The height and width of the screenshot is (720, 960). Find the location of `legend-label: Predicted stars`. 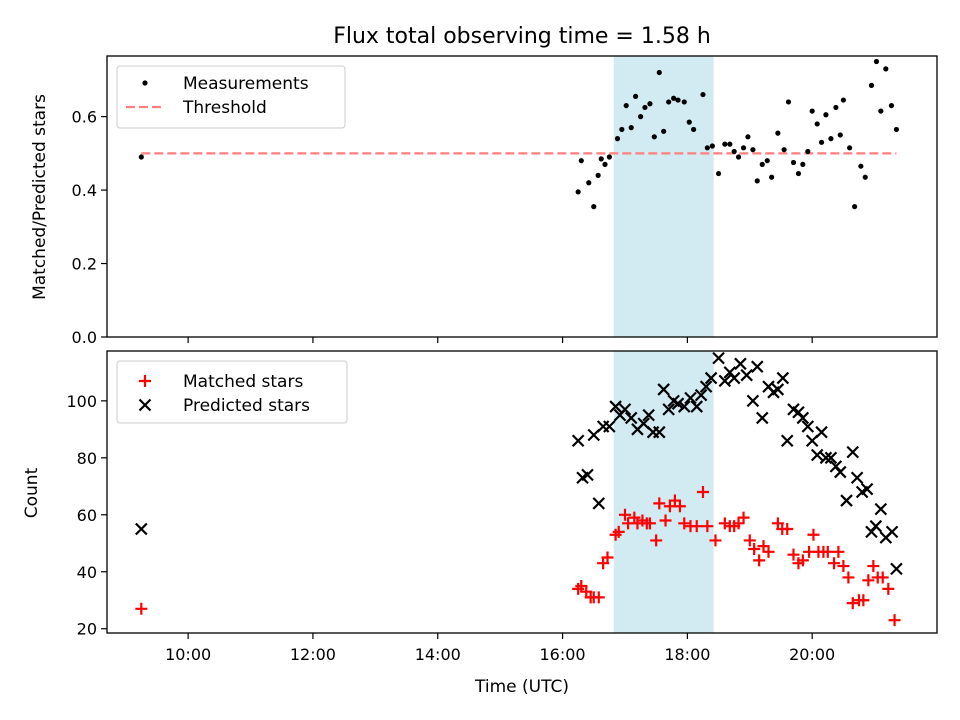

legend-label: Predicted stars is located at coordinates (246, 406).